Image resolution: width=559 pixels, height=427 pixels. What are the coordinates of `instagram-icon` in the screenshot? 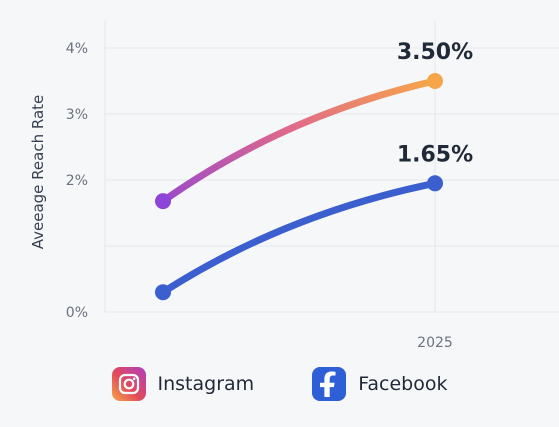 It's located at (128, 384).